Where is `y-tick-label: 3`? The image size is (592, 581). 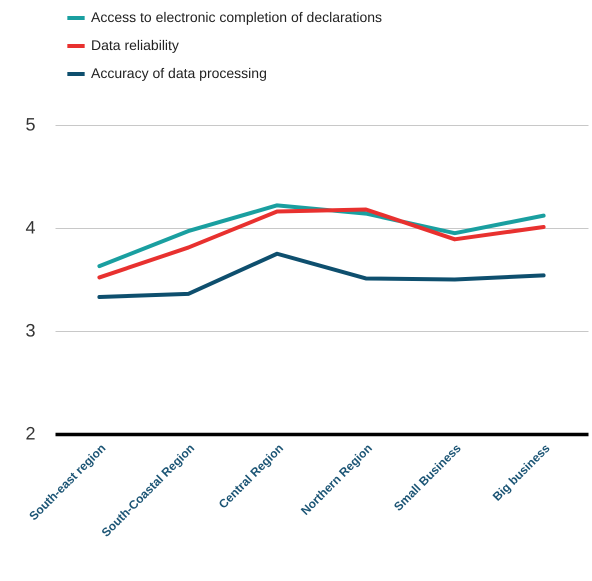
y-tick-label: 3 is located at coordinates (30, 330).